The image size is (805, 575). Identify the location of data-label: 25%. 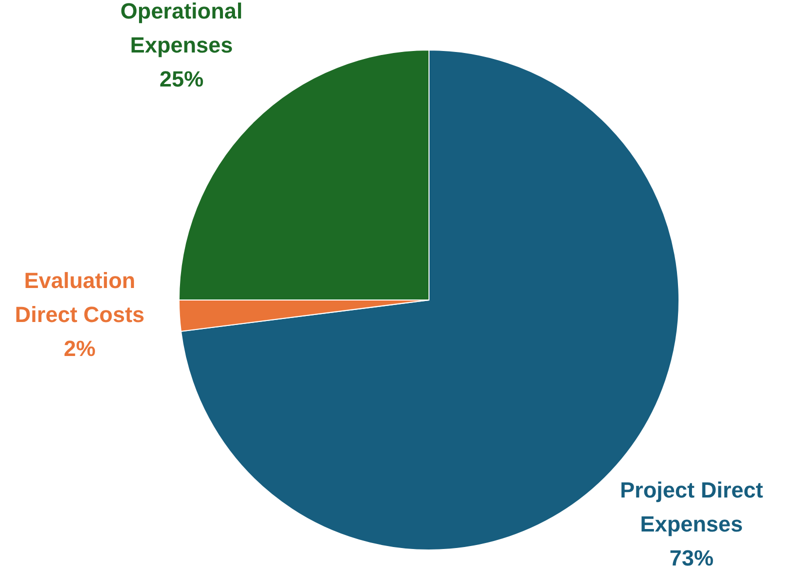
(181, 79).